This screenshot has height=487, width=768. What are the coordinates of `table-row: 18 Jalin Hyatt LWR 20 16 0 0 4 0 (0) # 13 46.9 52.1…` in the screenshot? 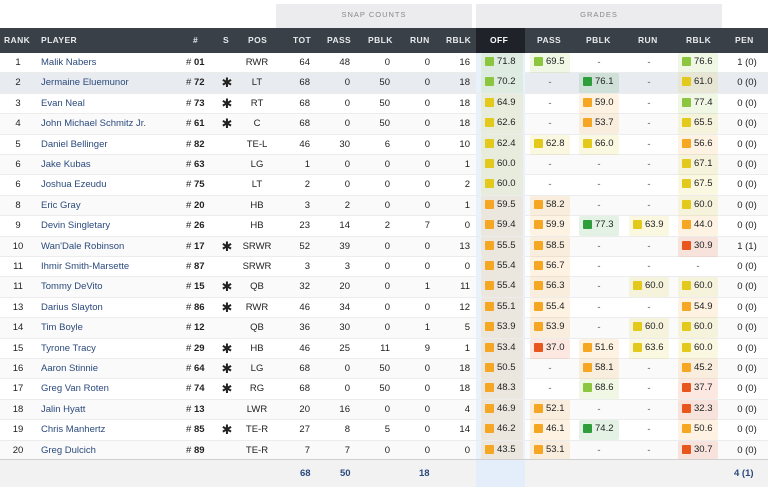 It's located at (384, 410).